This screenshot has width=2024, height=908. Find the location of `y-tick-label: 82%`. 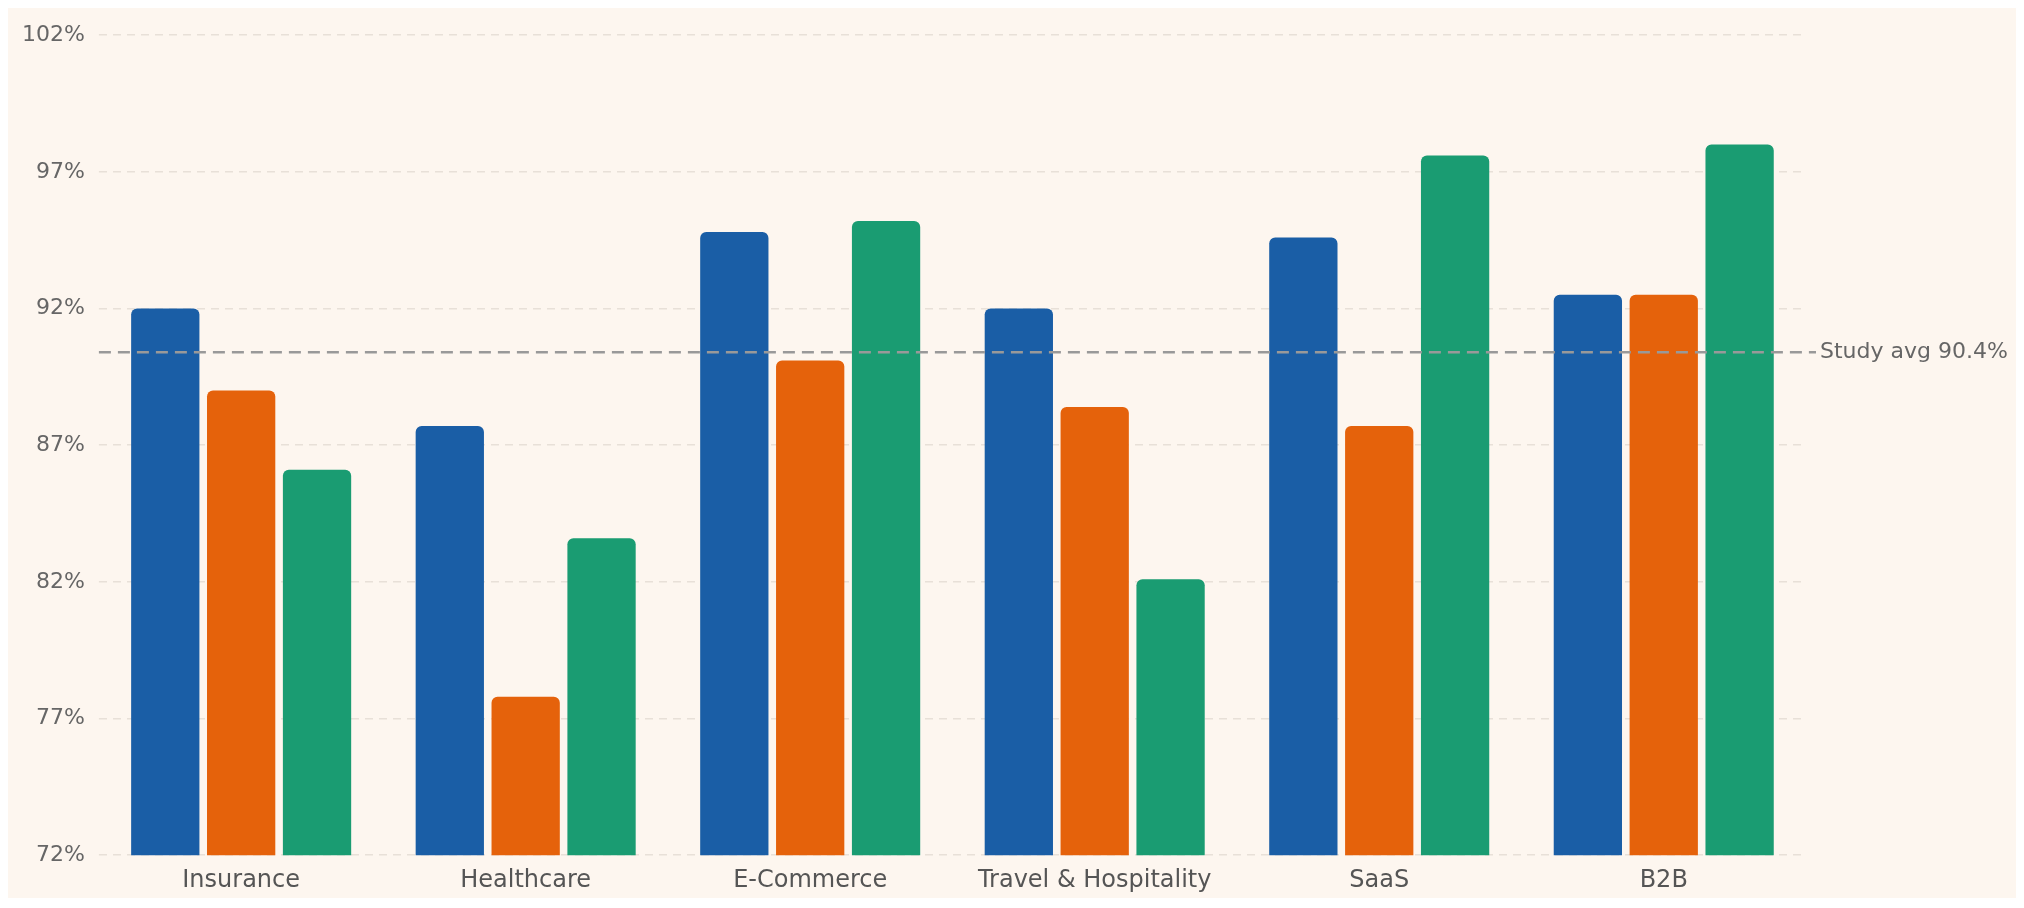

y-tick-label: 82% is located at coordinates (60, 580).